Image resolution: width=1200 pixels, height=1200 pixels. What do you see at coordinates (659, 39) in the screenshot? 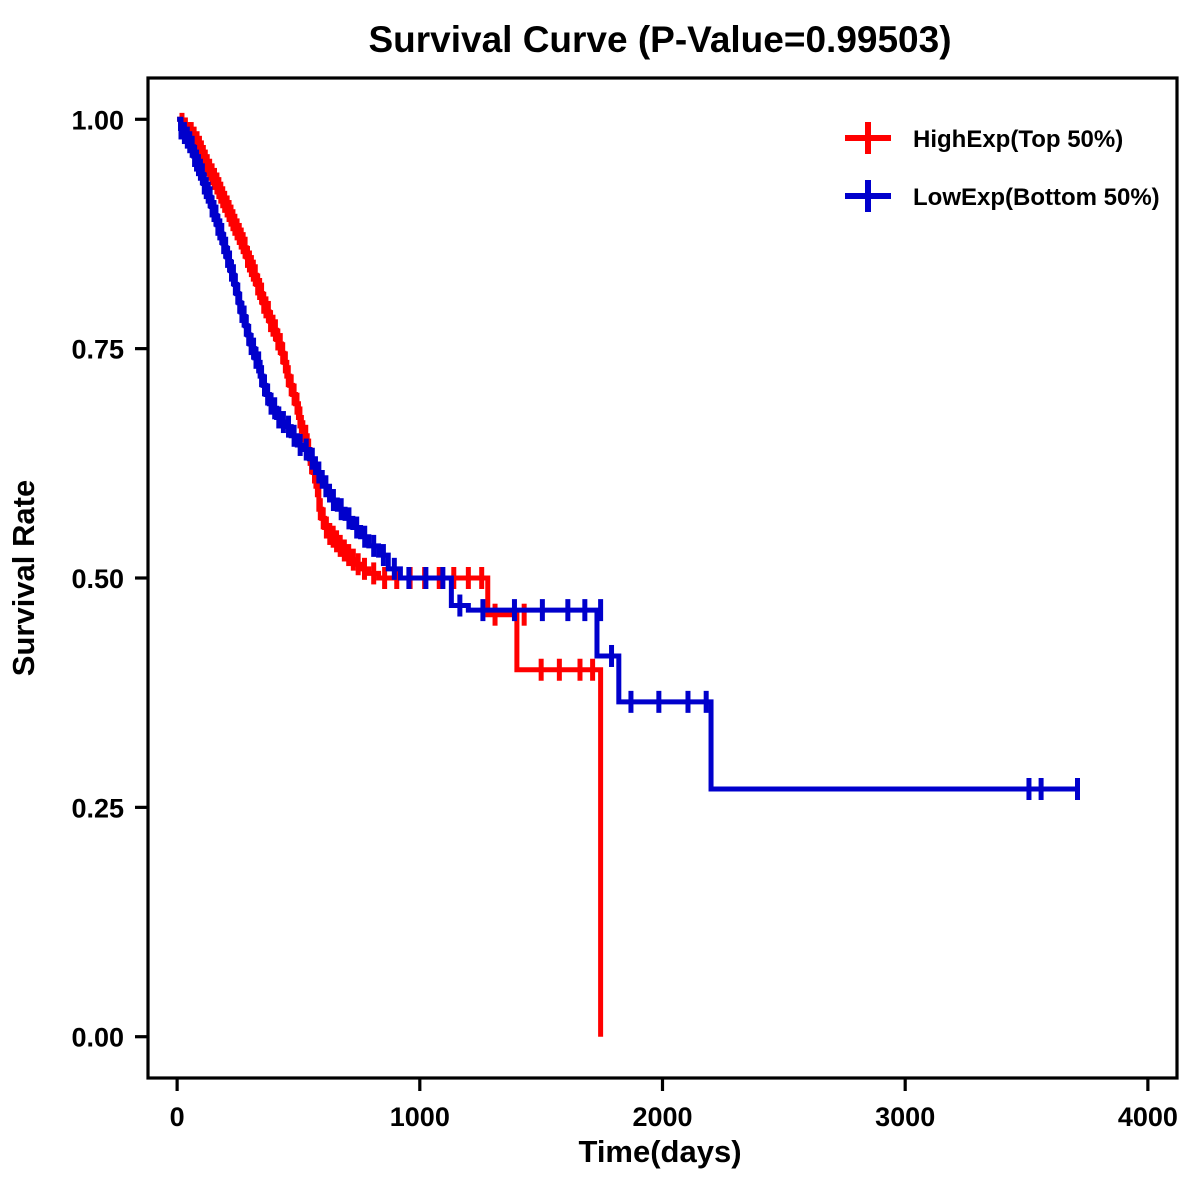
I see `chart-title: Survival Curve (P-Value=0.99503)` at bounding box center [659, 39].